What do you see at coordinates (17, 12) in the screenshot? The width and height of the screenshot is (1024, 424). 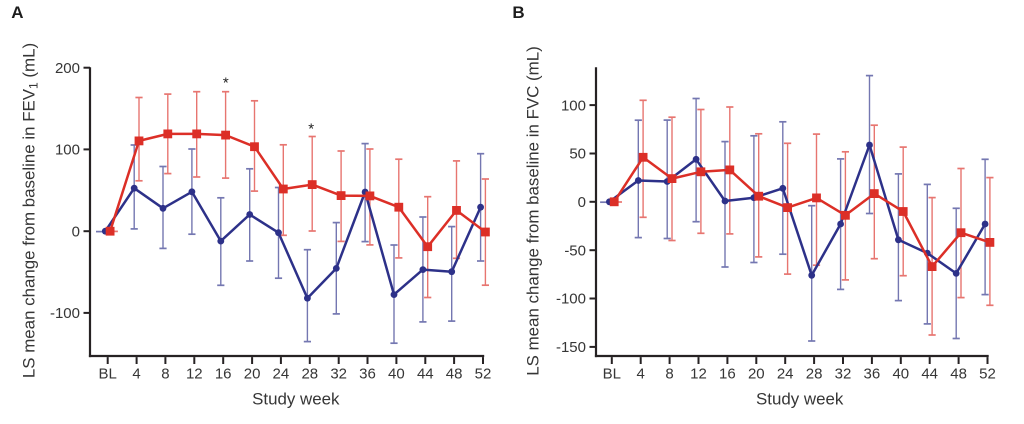 I see `svg-text: A` at bounding box center [17, 12].